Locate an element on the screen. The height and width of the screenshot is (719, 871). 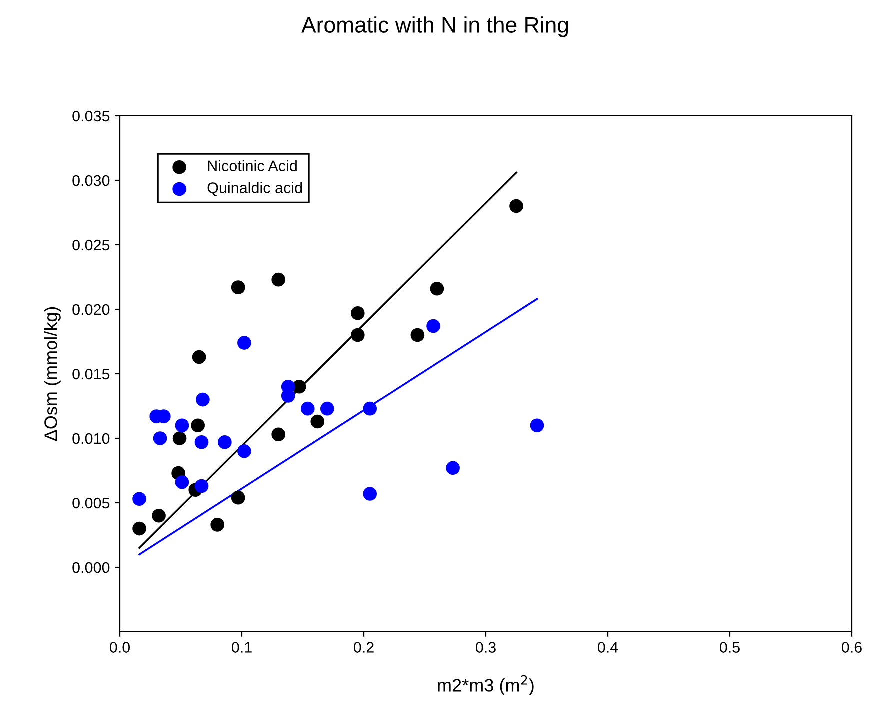
chart-title: Aromatic with N in the Ring is located at coordinates (435, 27).